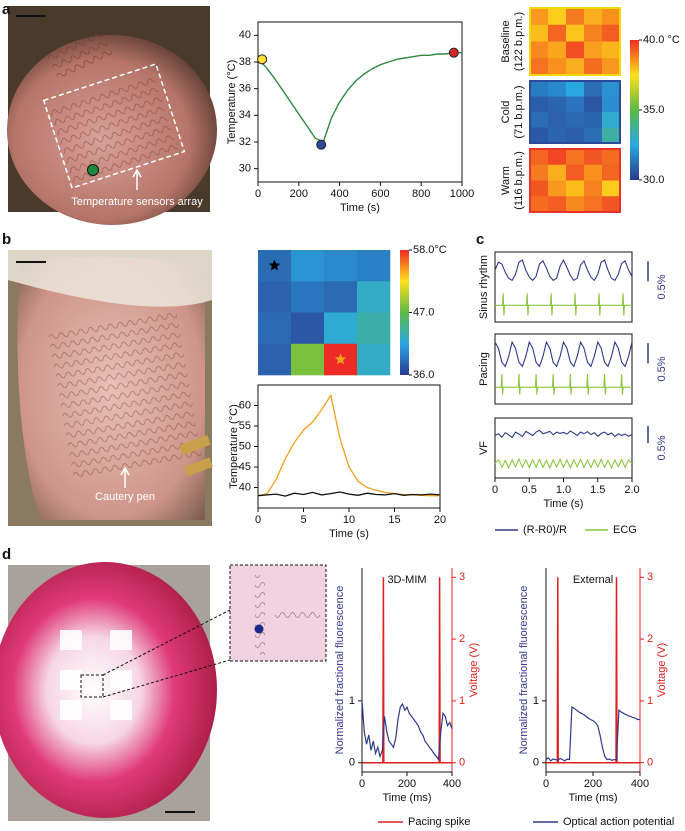 This screenshot has height=831, width=685. What do you see at coordinates (506, 41) in the screenshot?
I see `y-axis-label: Baseline` at bounding box center [506, 41].